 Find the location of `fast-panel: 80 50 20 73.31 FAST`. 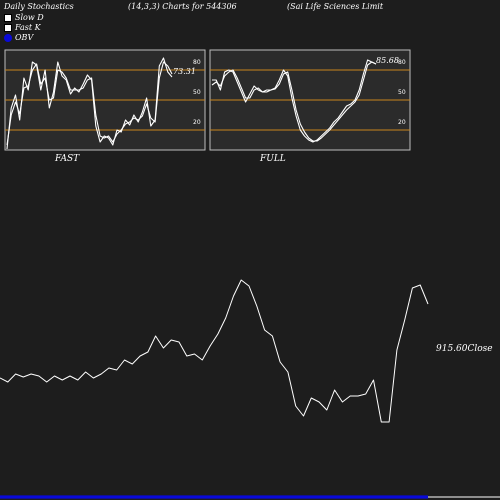

fast-panel: 80 50 20 73.31 FAST is located at coordinates (105, 106).